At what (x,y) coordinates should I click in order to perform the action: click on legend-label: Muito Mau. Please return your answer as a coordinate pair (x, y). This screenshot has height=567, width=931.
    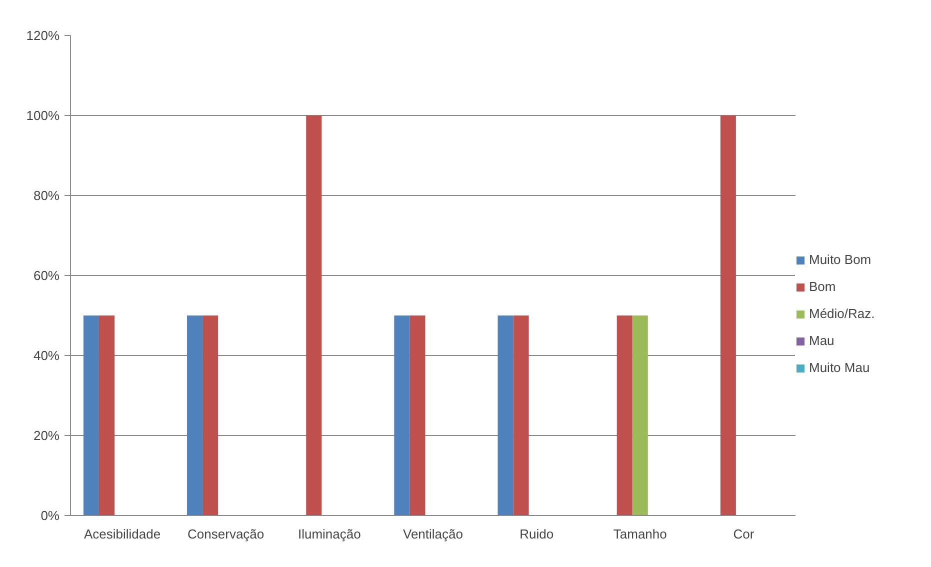
    Looking at the image, I should click on (839, 367).